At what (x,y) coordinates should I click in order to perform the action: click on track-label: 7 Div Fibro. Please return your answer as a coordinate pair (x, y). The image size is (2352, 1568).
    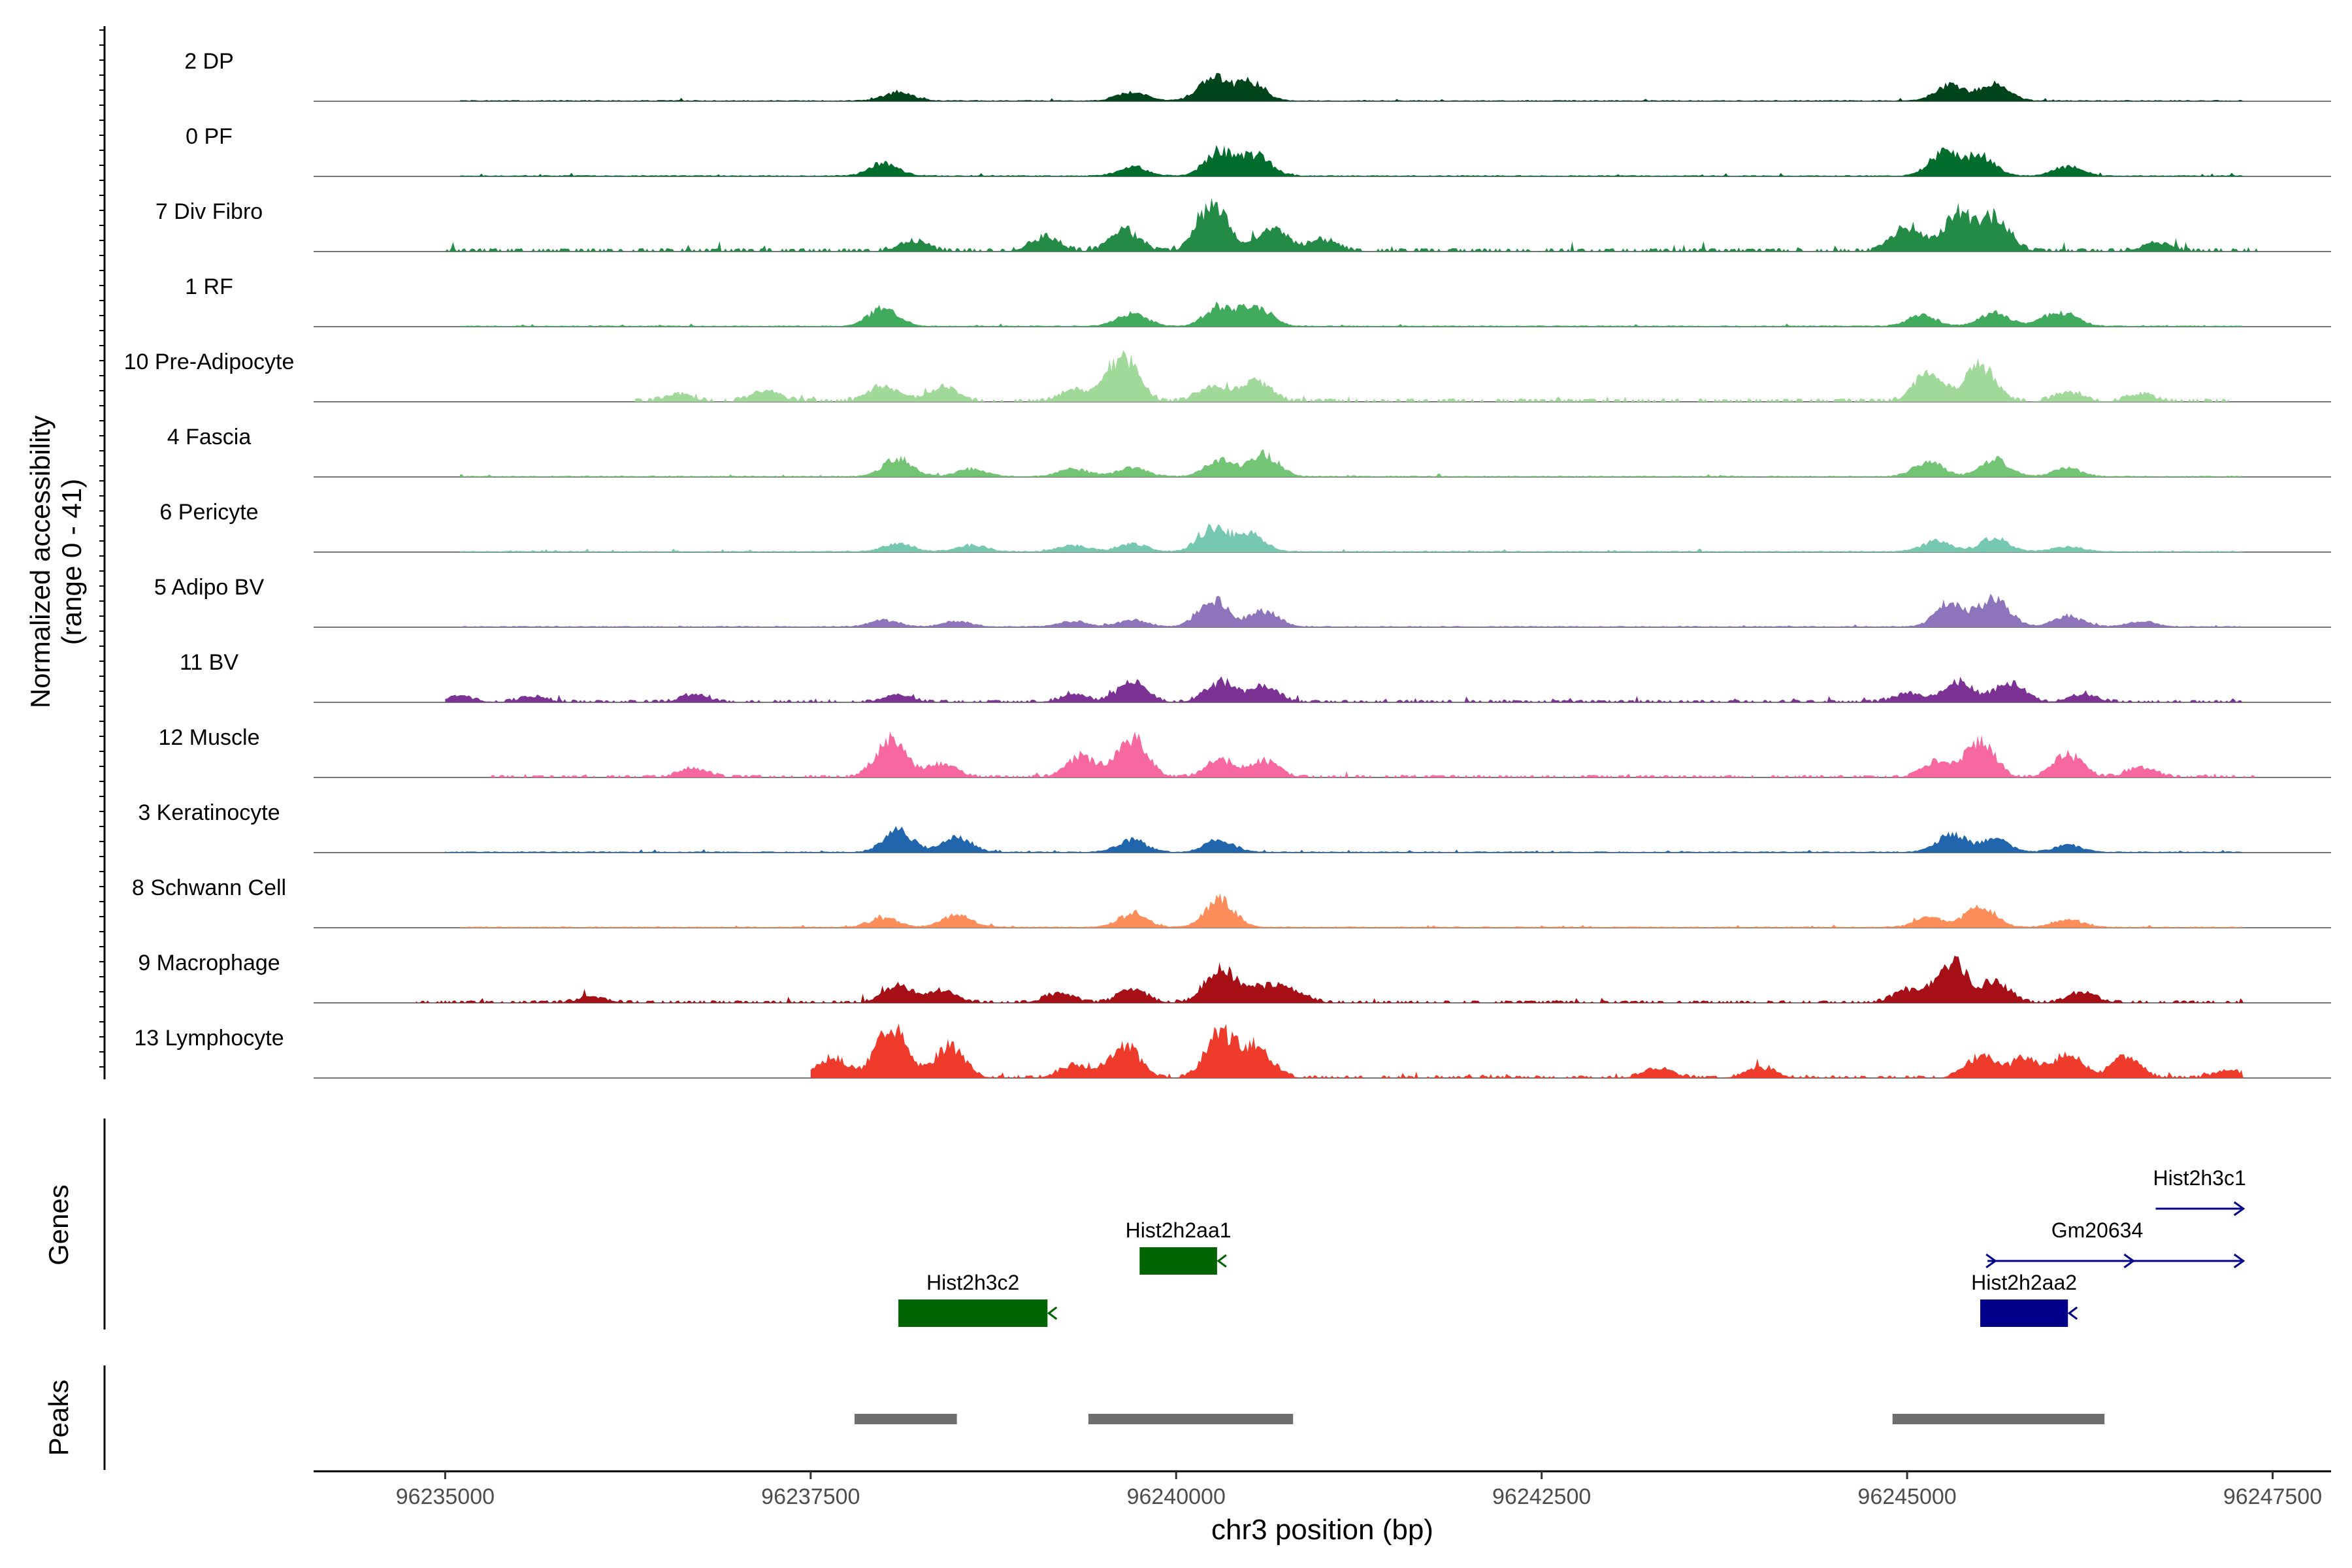
    Looking at the image, I should click on (209, 211).